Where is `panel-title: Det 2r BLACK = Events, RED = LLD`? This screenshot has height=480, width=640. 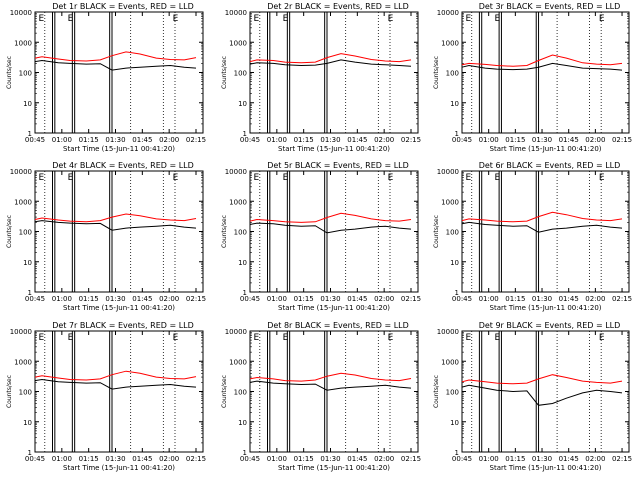
panel-title: Det 2r BLACK = Events, RED = LLD is located at coordinates (338, 6).